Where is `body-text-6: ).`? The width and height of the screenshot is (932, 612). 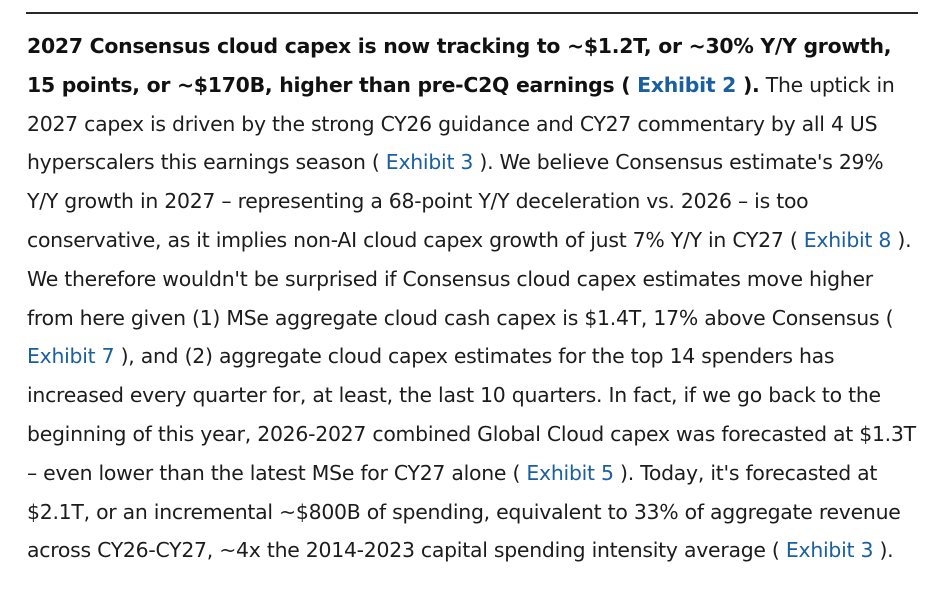
body-text-6: ). is located at coordinates (886, 550).